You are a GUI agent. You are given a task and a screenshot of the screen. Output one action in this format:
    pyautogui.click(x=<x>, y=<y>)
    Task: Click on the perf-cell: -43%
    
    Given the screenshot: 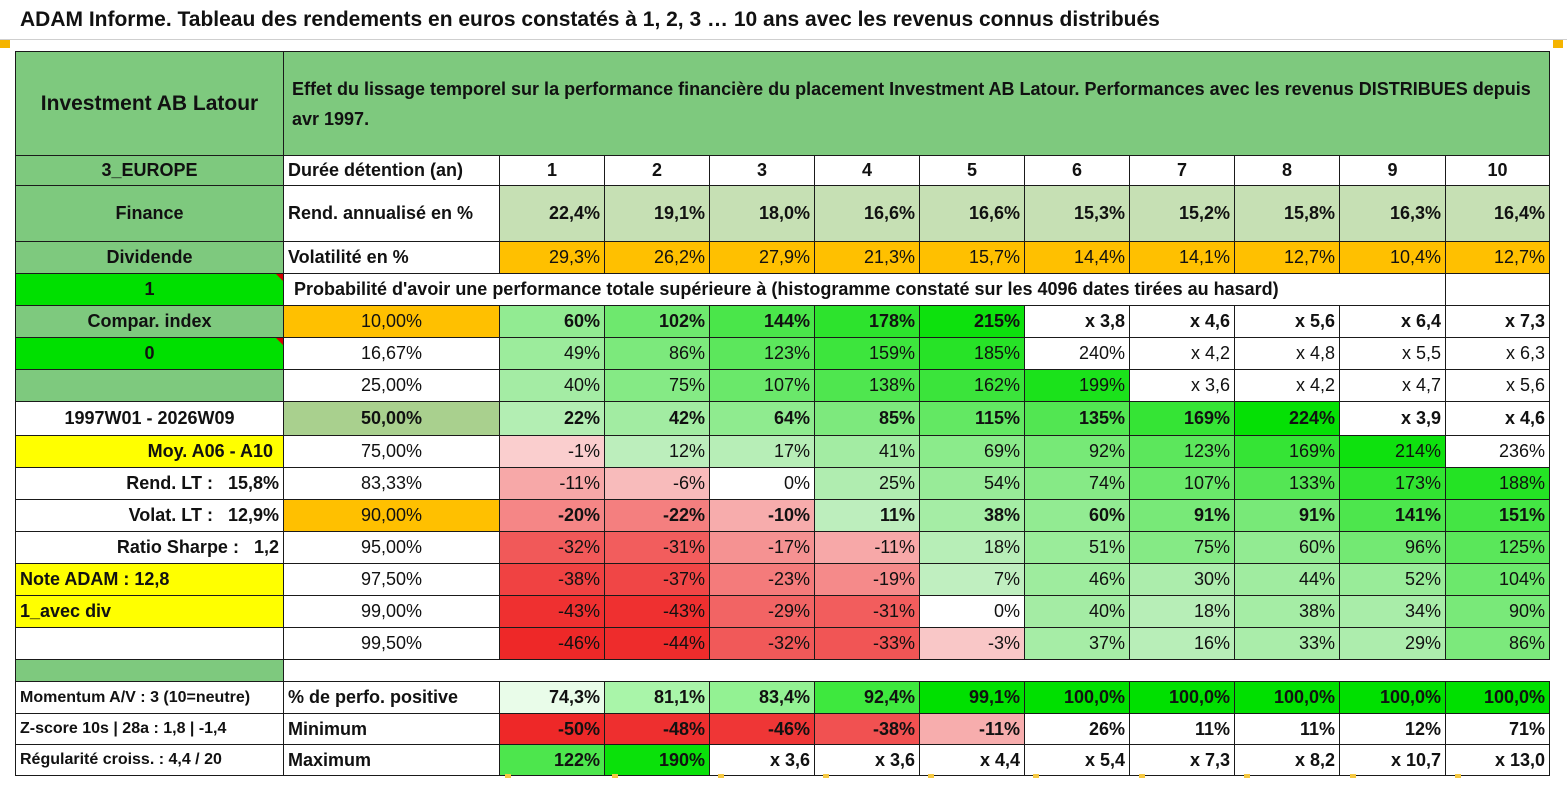 What is the action you would take?
    pyautogui.click(x=657, y=611)
    